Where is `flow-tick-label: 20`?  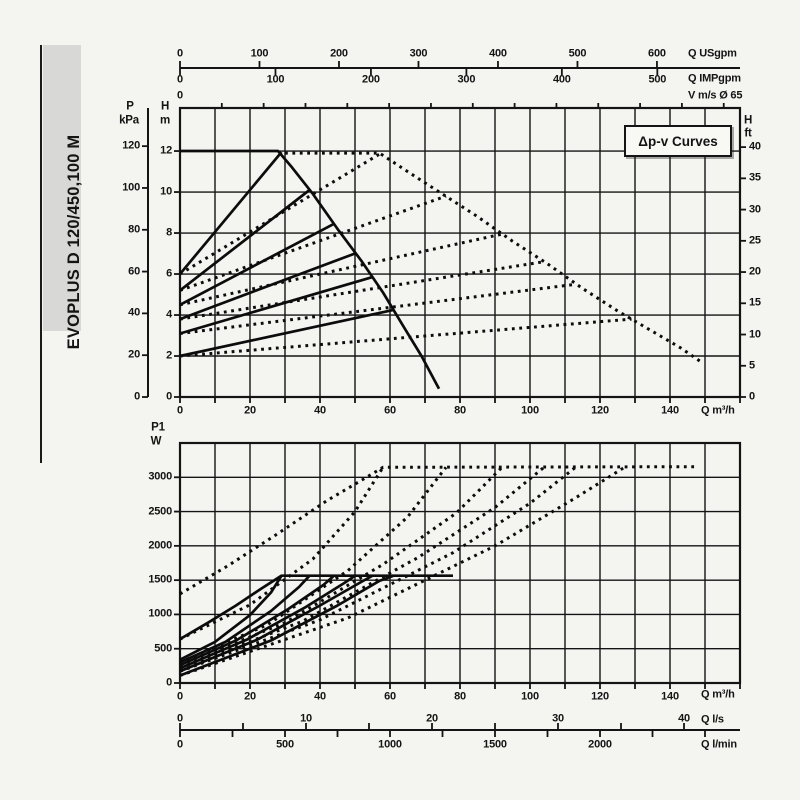 flow-tick-label: 20 is located at coordinates (250, 410).